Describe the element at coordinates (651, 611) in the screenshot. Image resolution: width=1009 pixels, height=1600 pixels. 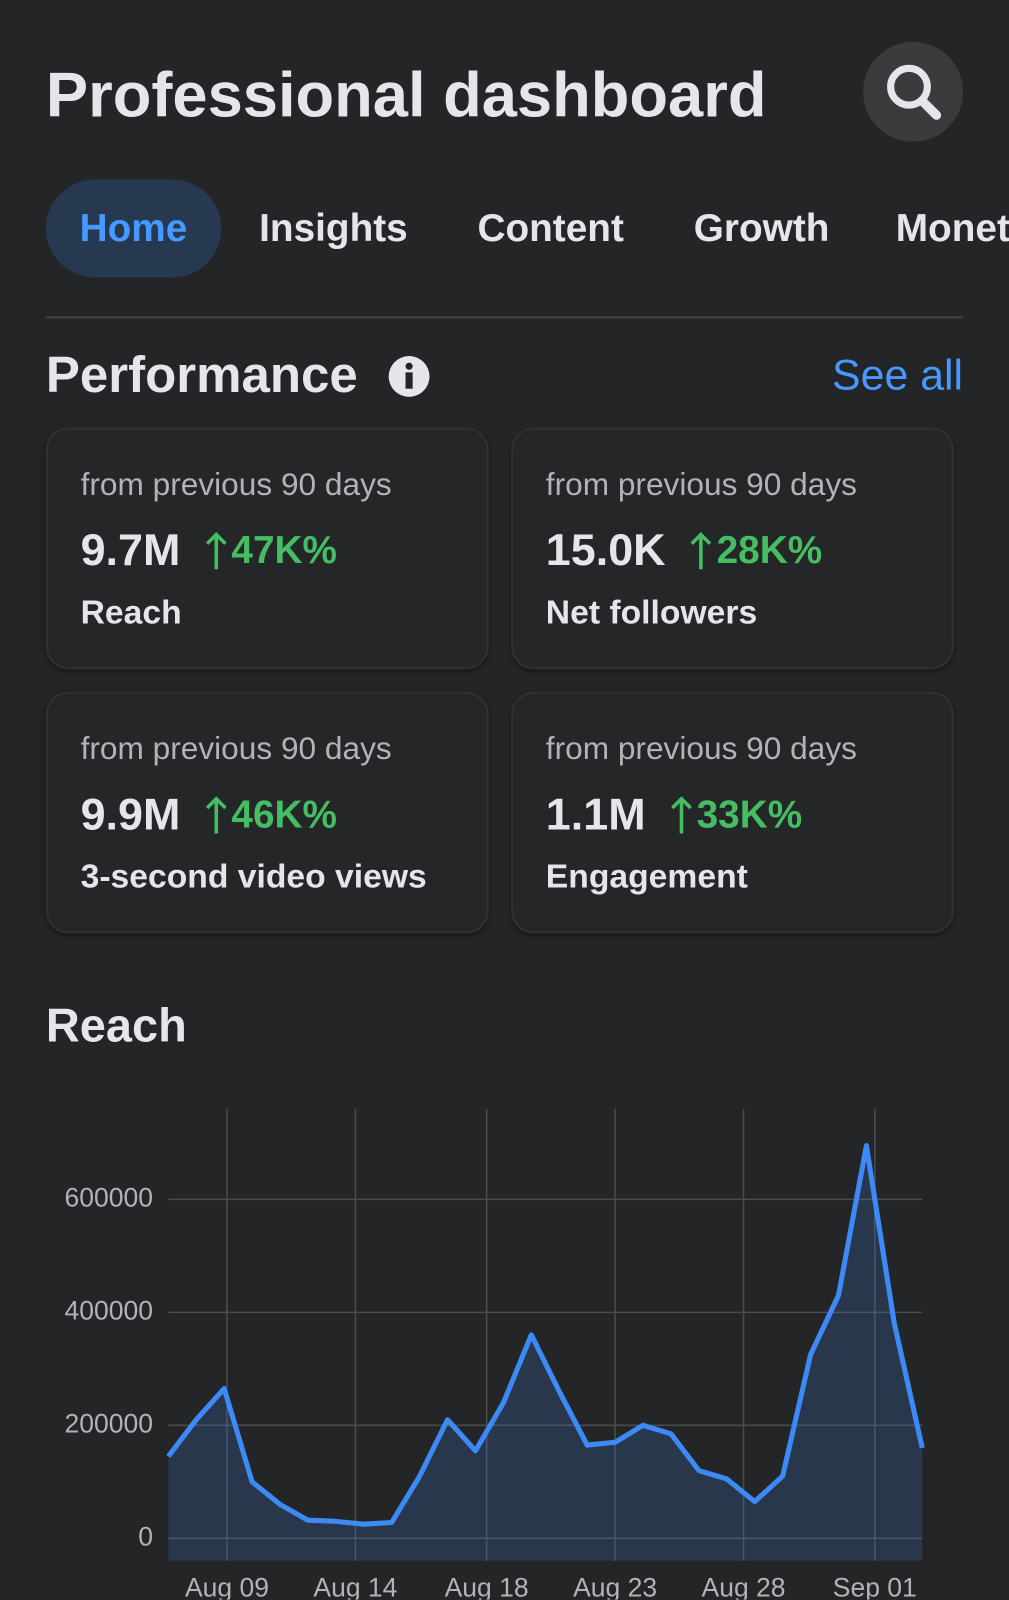
I see `metric-label: Net followers` at that location.